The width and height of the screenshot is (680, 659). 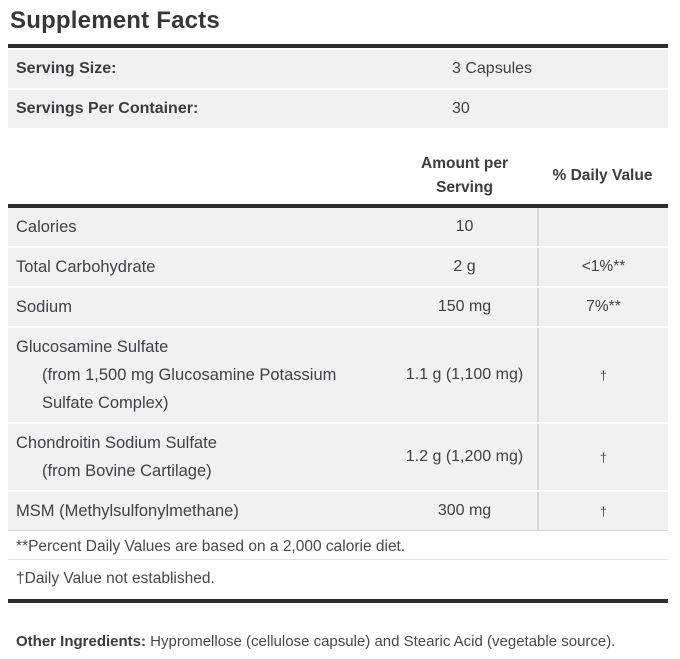 What do you see at coordinates (189, 375) in the screenshot?
I see `nutrient-name-subline: (from 1,500 mg Glucosamine Potassium` at bounding box center [189, 375].